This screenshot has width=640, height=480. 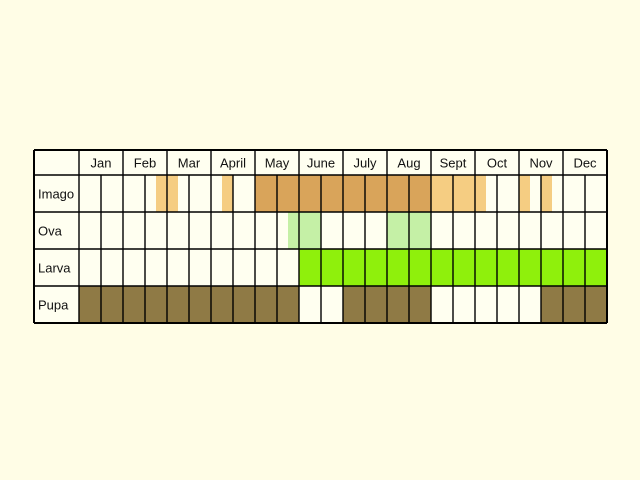 What do you see at coordinates (56, 194) in the screenshot?
I see `row-label-imago: Imago` at bounding box center [56, 194].